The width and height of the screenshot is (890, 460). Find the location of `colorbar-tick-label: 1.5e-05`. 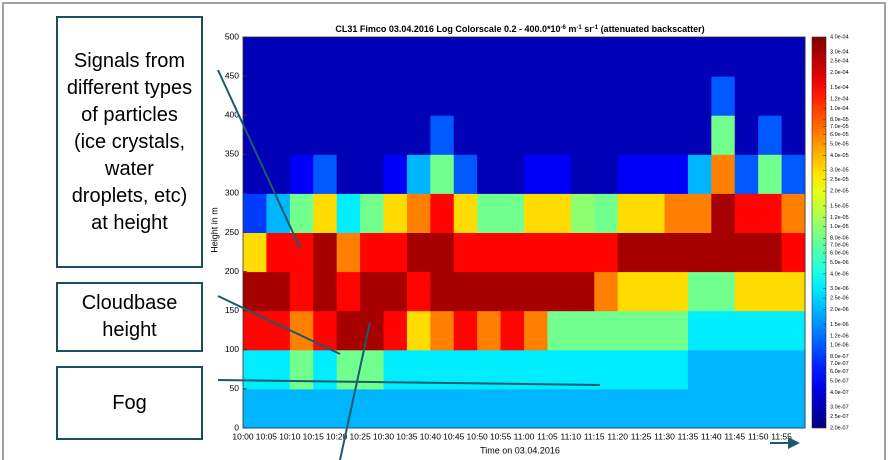

colorbar-tick-label: 1.5e-05 is located at coordinates (839, 206).